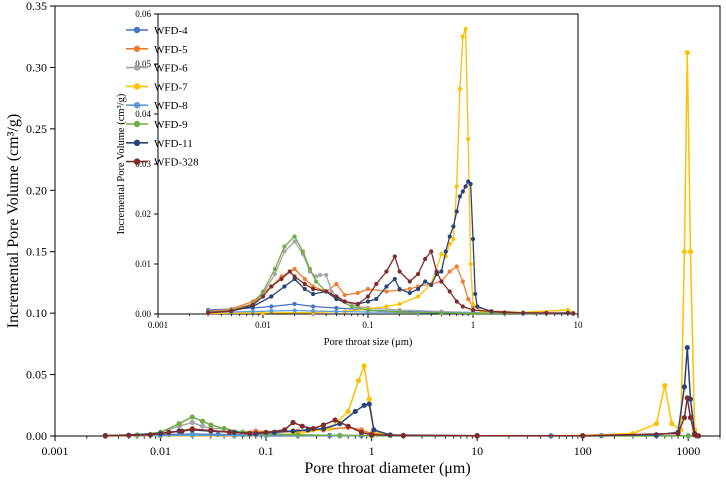 The image size is (726, 487). I want to click on inset-legend-label: WFD-5, so click(171, 50).